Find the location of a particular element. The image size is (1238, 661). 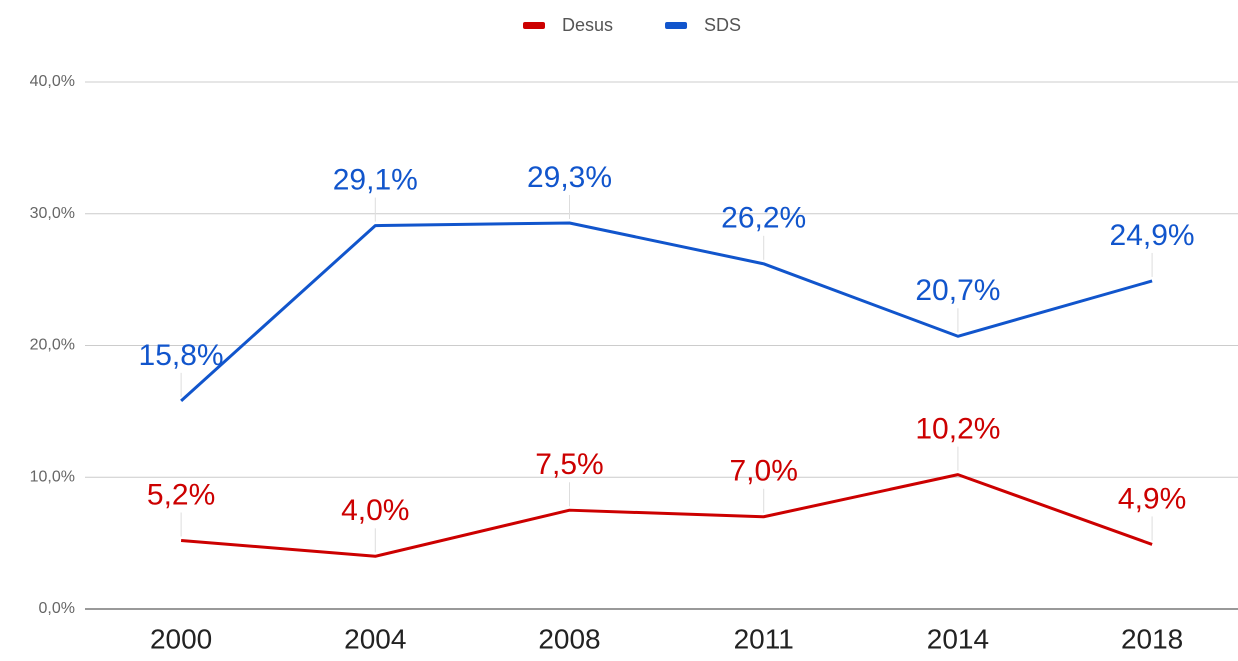

data-label: 5,2% is located at coordinates (181, 494).